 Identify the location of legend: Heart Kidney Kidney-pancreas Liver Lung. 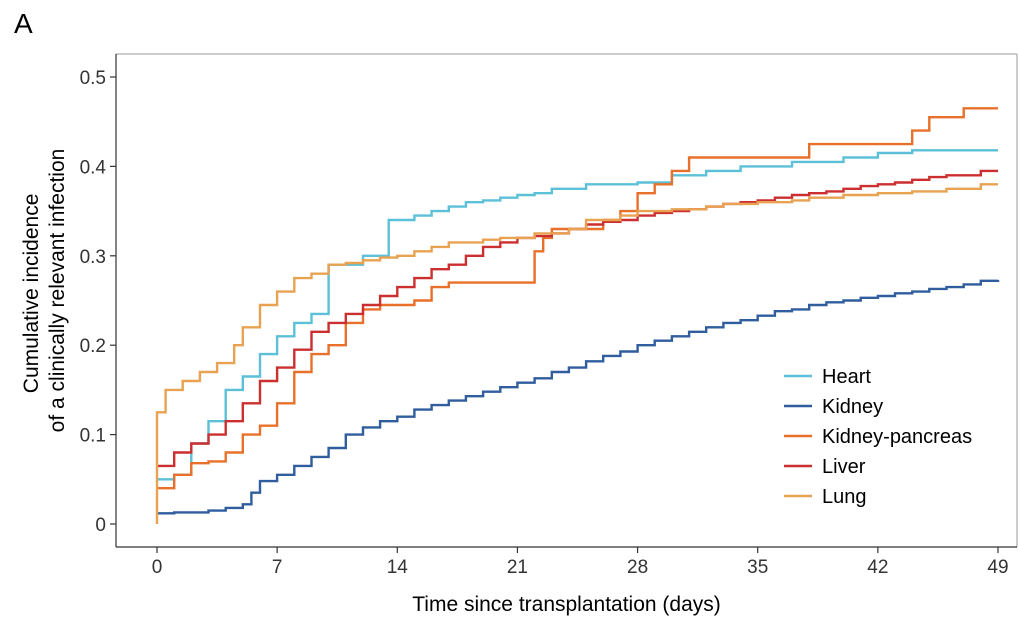
(878, 437).